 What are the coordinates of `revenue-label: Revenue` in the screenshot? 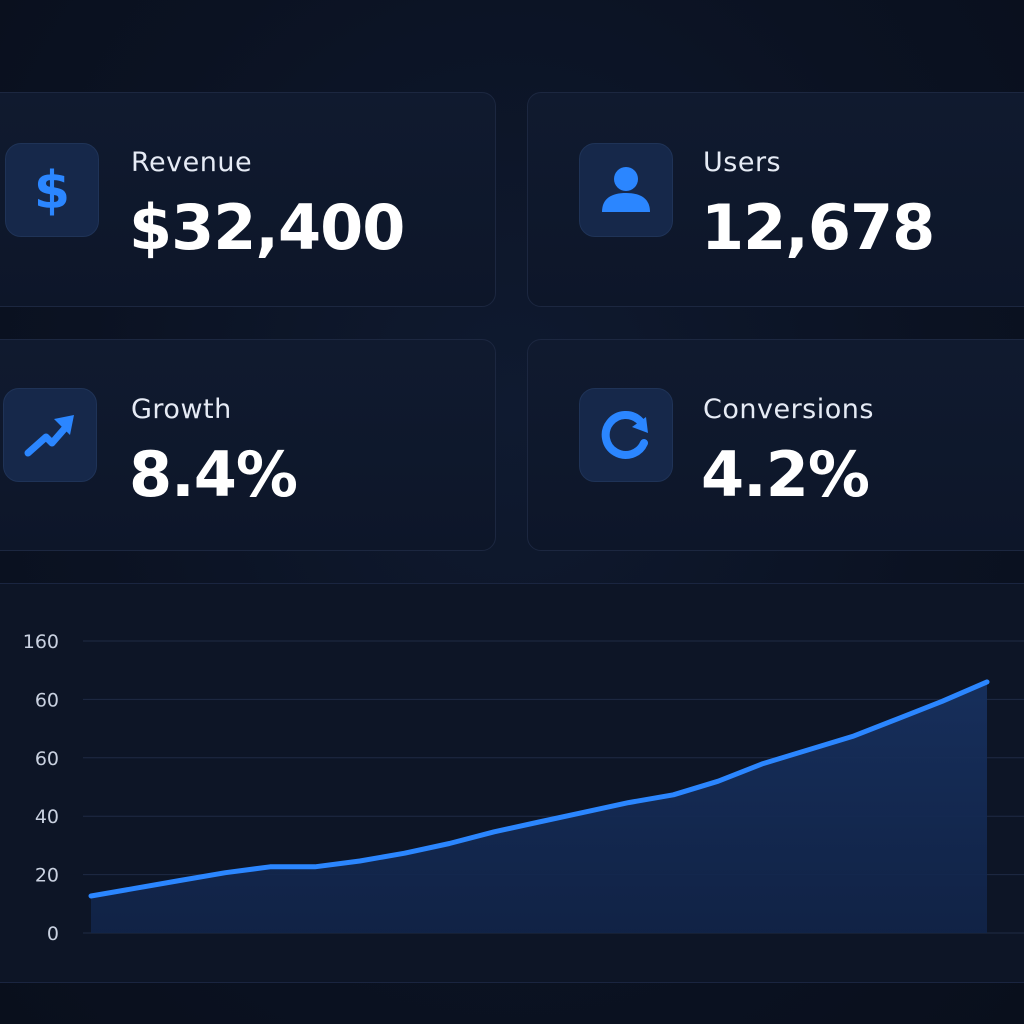 It's located at (192, 162).